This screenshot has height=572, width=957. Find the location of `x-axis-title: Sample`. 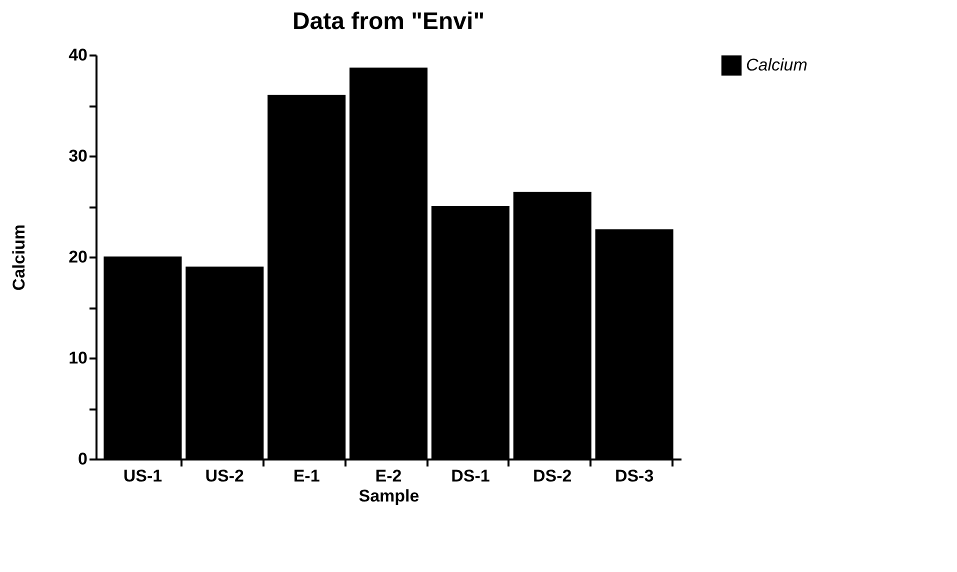

x-axis-title: Sample is located at coordinates (389, 496).